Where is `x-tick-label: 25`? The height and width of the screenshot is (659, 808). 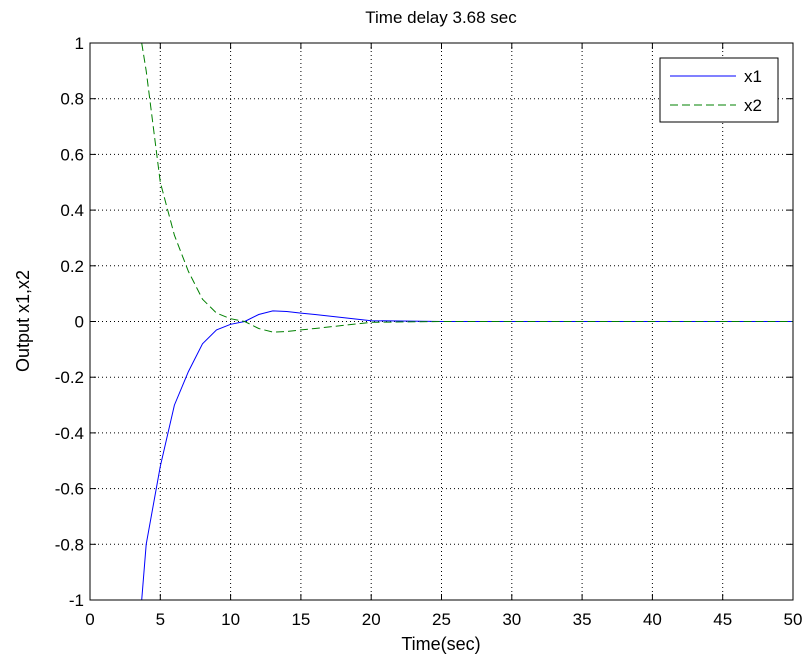 x-tick-label: 25 is located at coordinates (441, 619).